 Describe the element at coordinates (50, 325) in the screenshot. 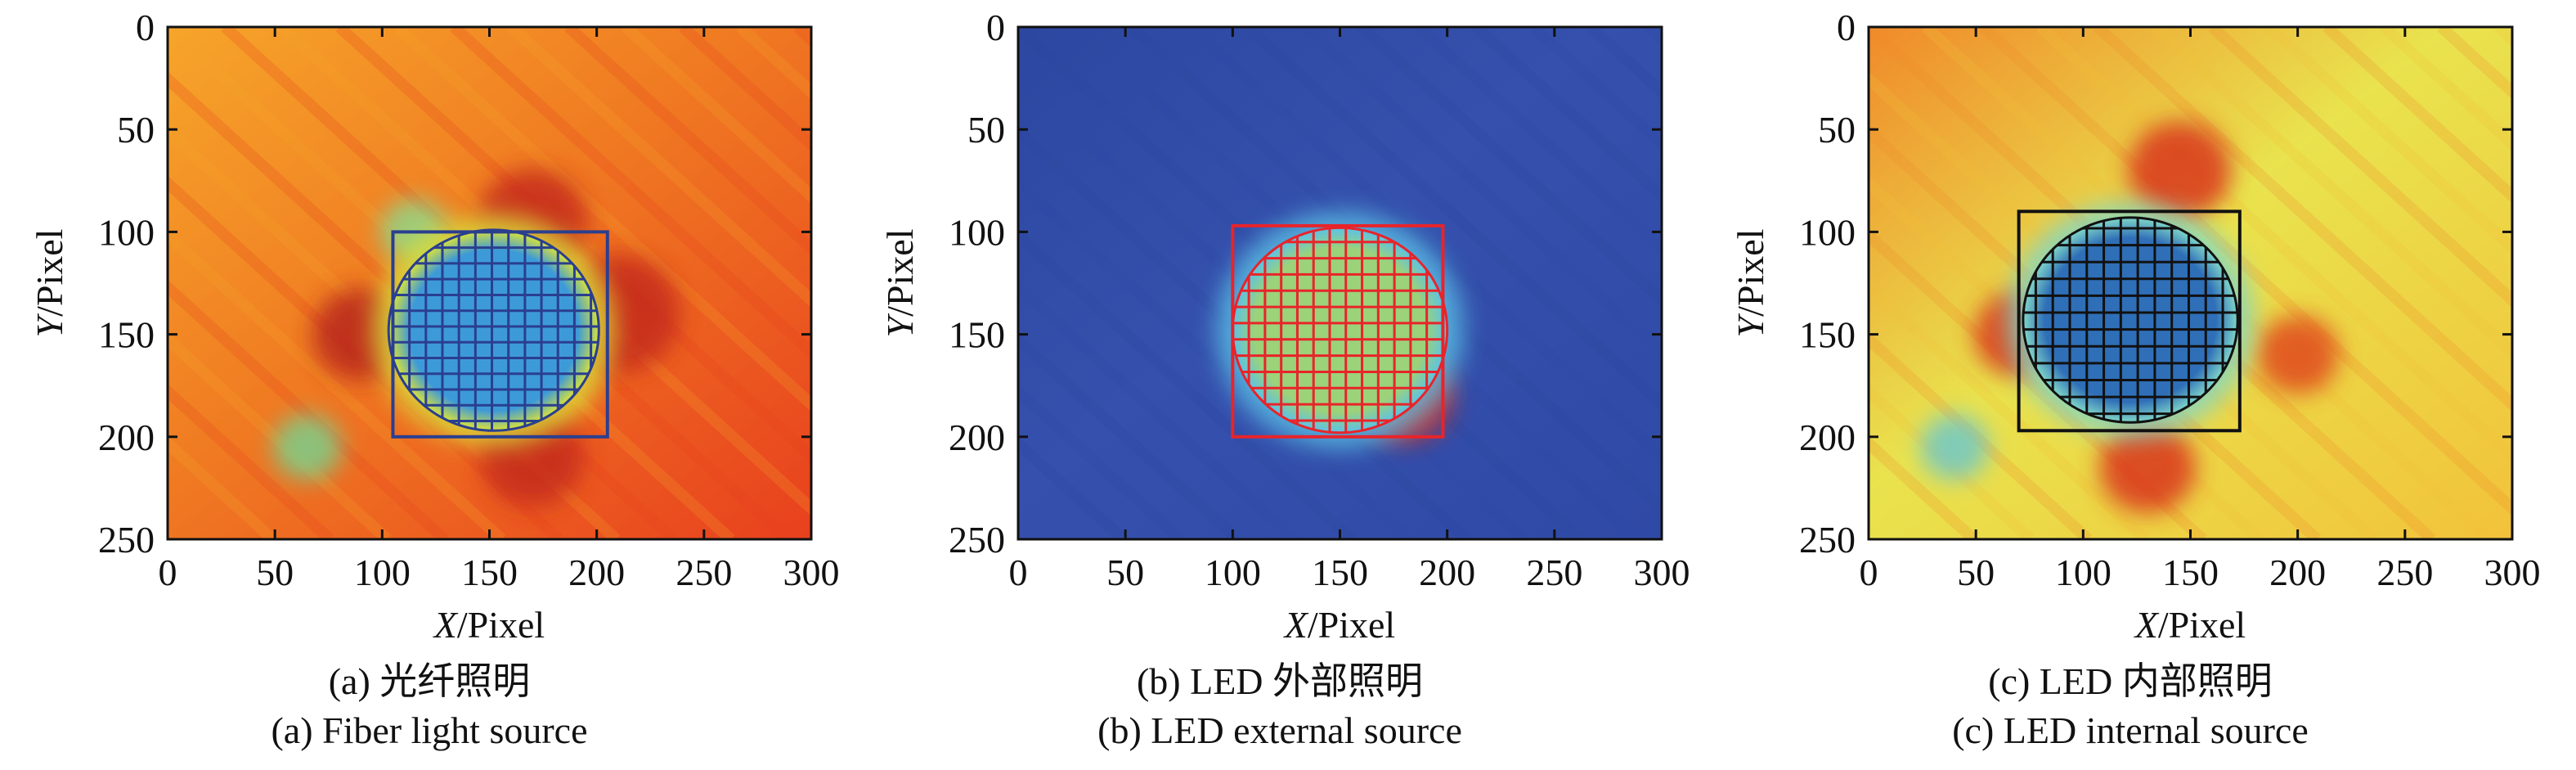

I see `y-axis-label-var: Y` at that location.